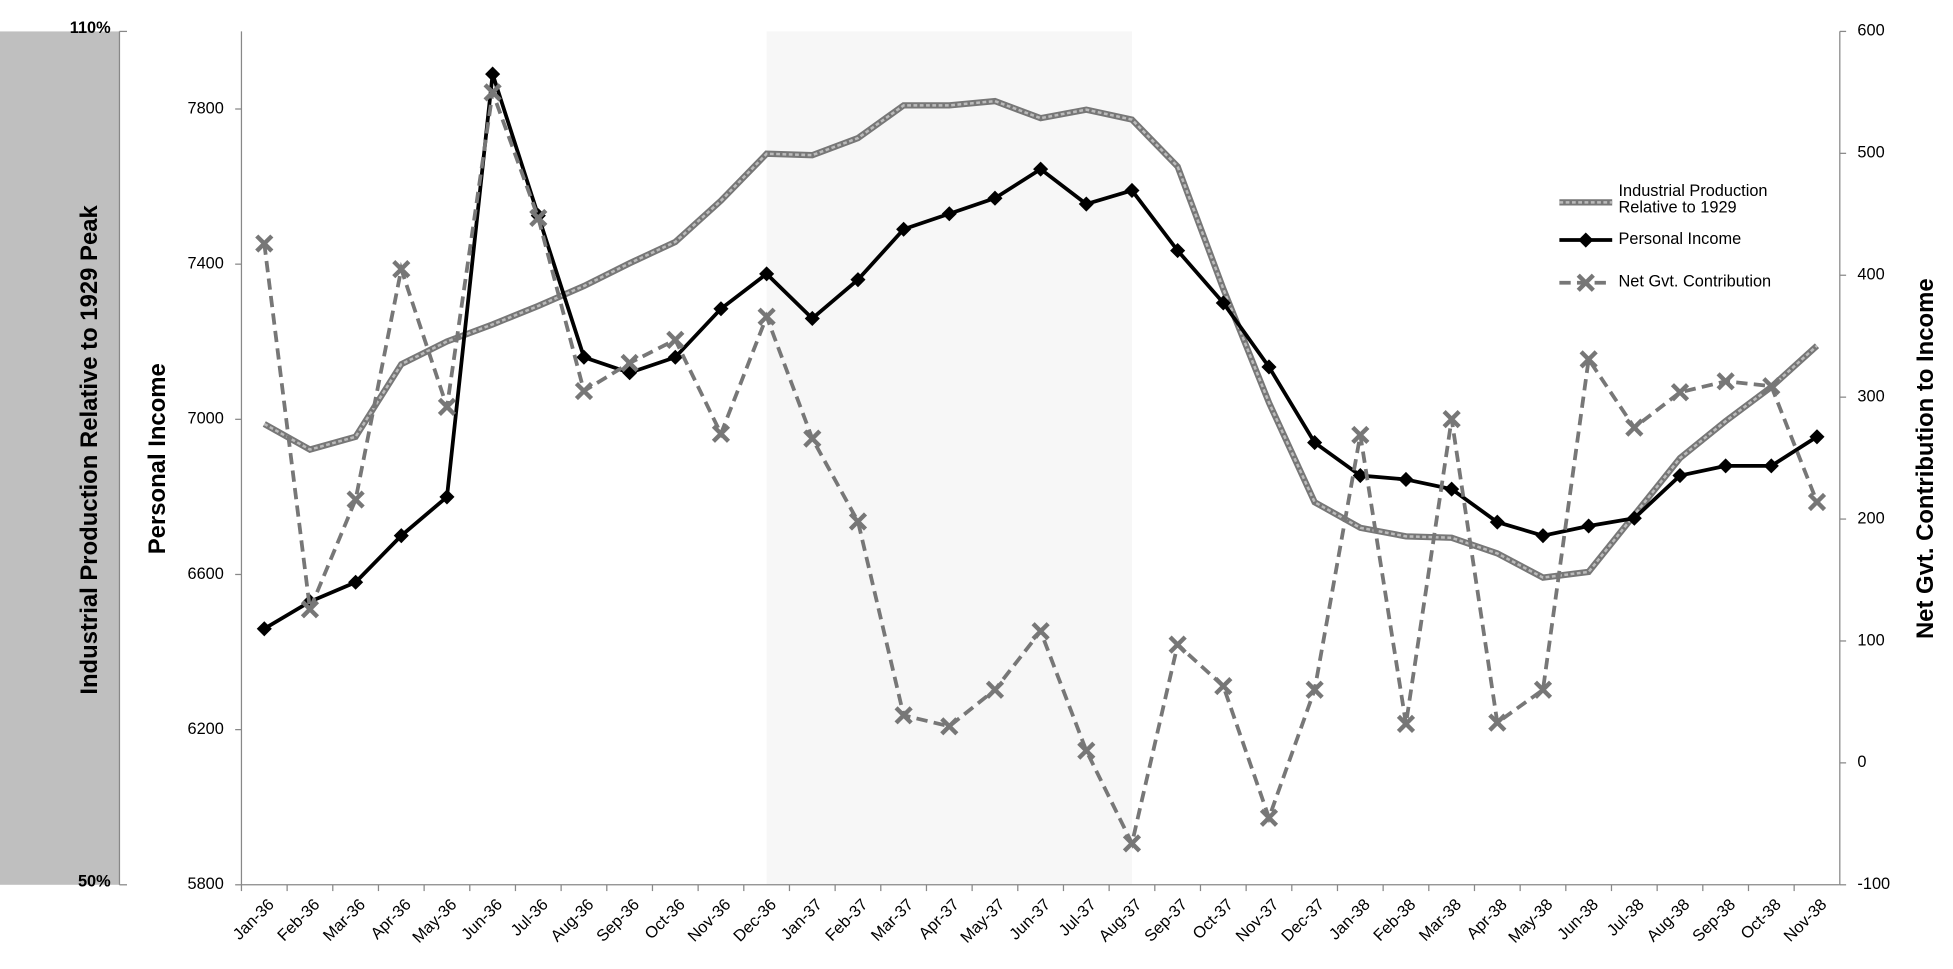  Describe the element at coordinates (1350, 920) in the screenshot. I see `x-tick-label: Jan-38` at that location.